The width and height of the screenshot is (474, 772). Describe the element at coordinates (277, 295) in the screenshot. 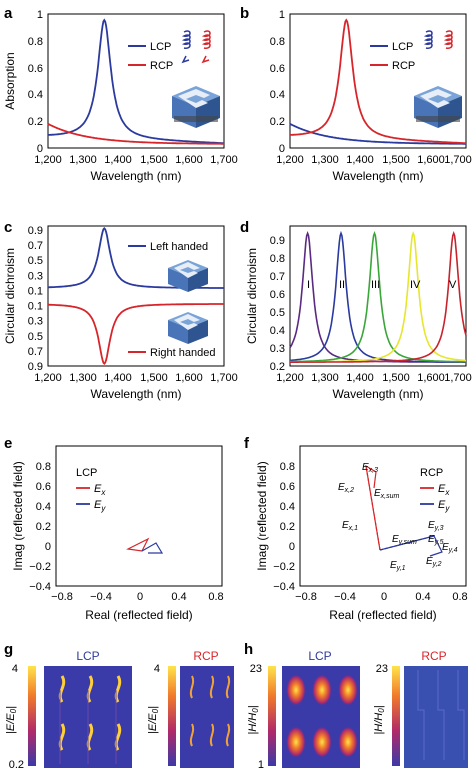

I see `d-ytick: 0.6` at that location.